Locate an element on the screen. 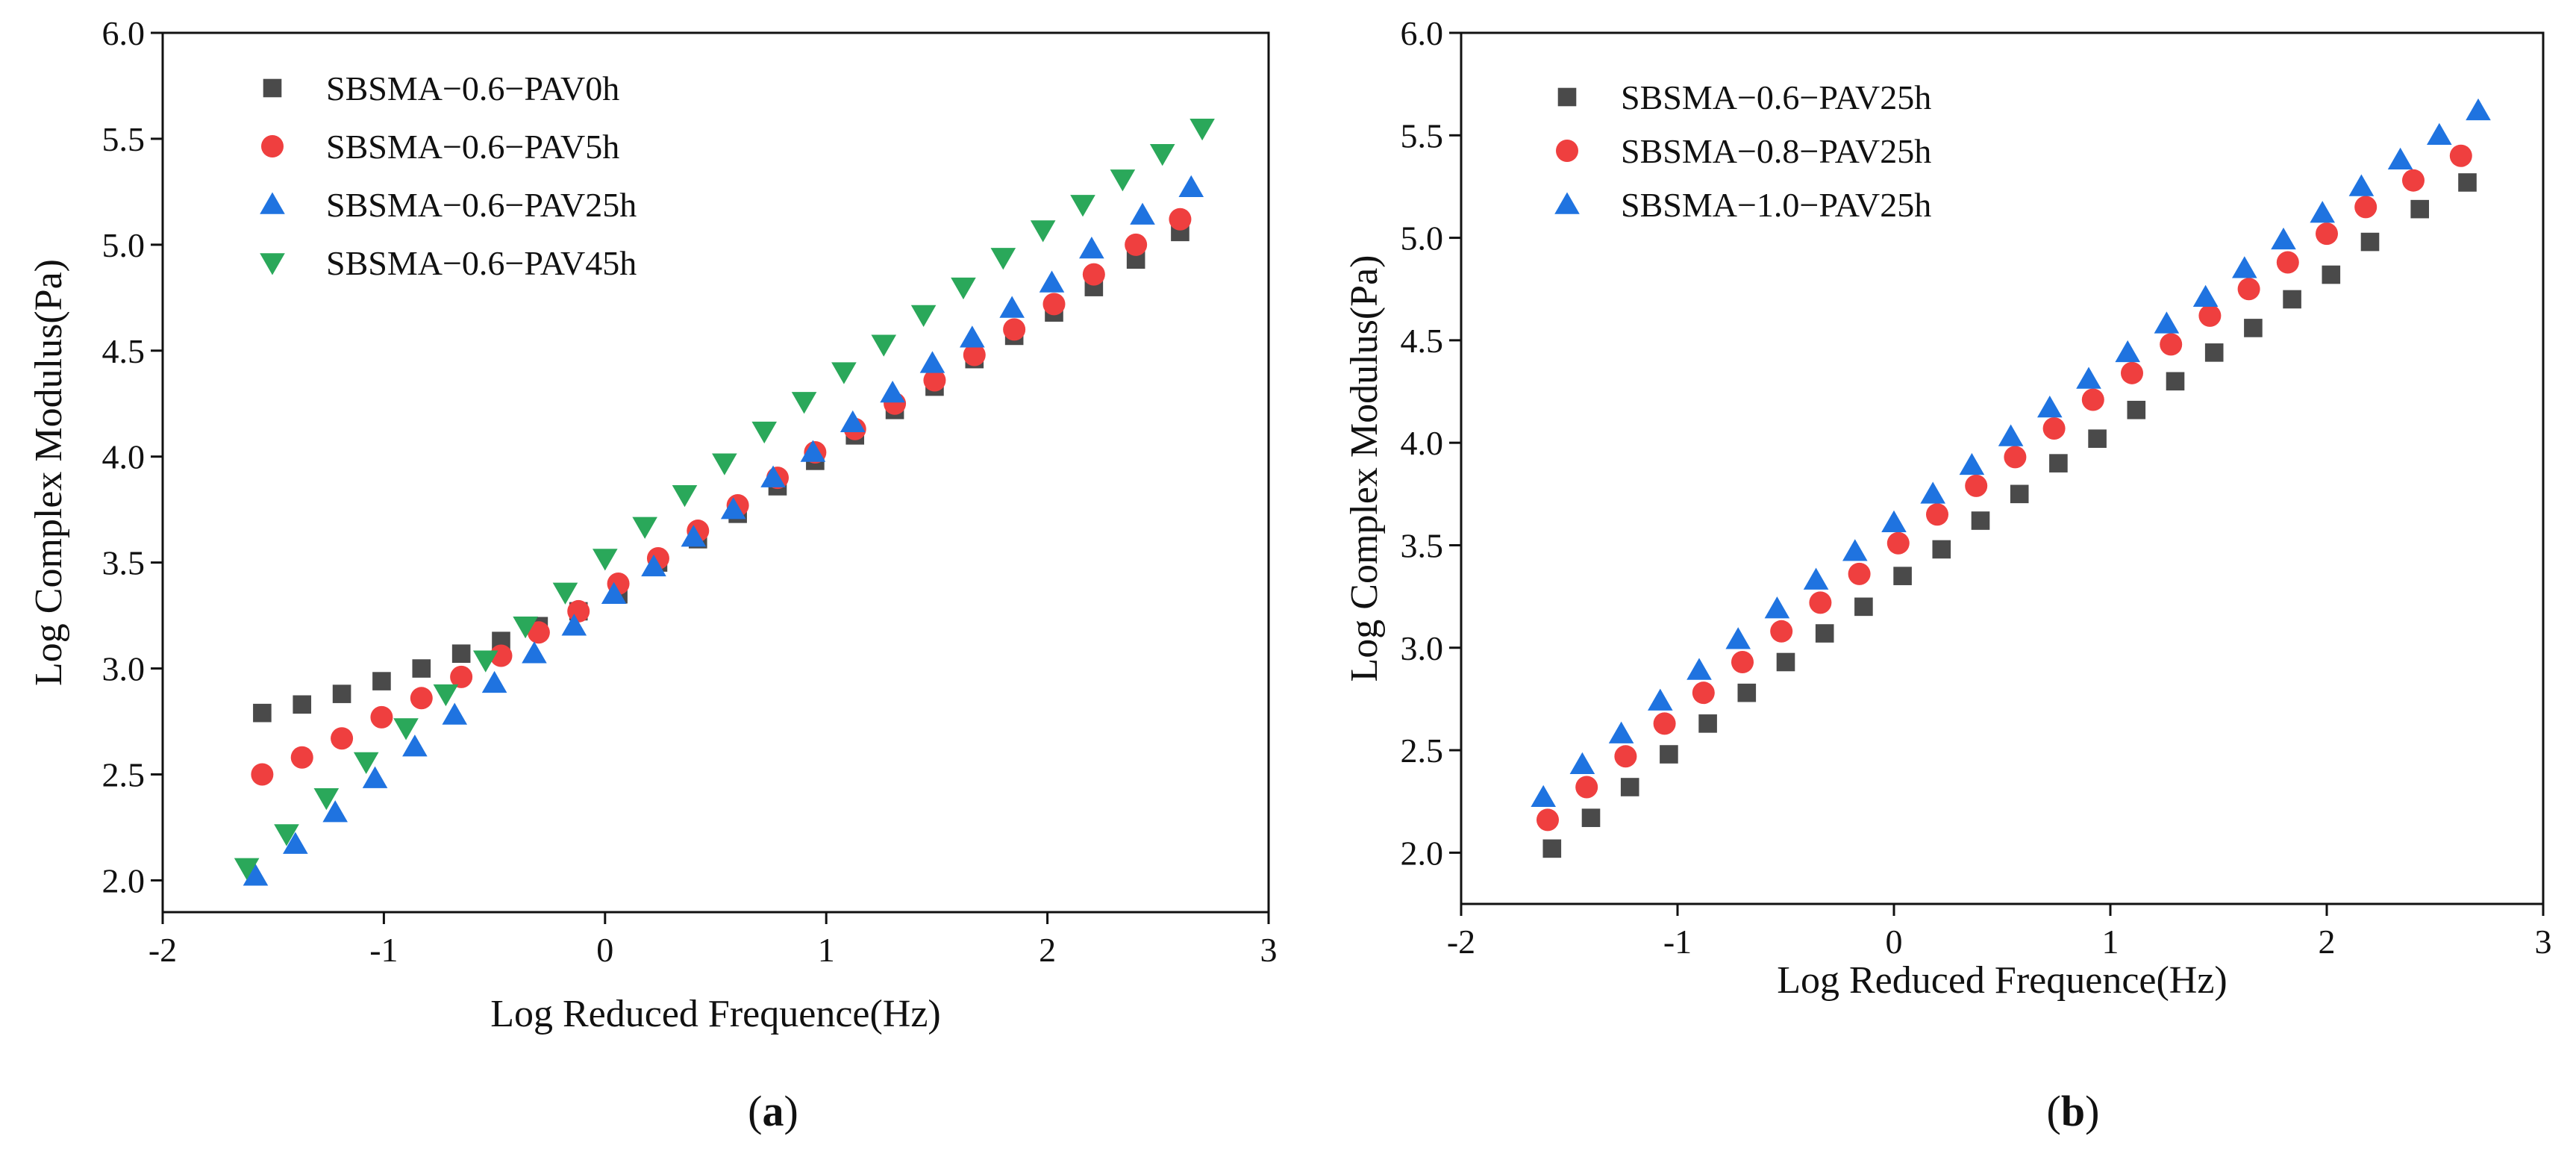 Image resolution: width=2576 pixels, height=1151 pixels. x-tick-label: 1 is located at coordinates (2110, 942).